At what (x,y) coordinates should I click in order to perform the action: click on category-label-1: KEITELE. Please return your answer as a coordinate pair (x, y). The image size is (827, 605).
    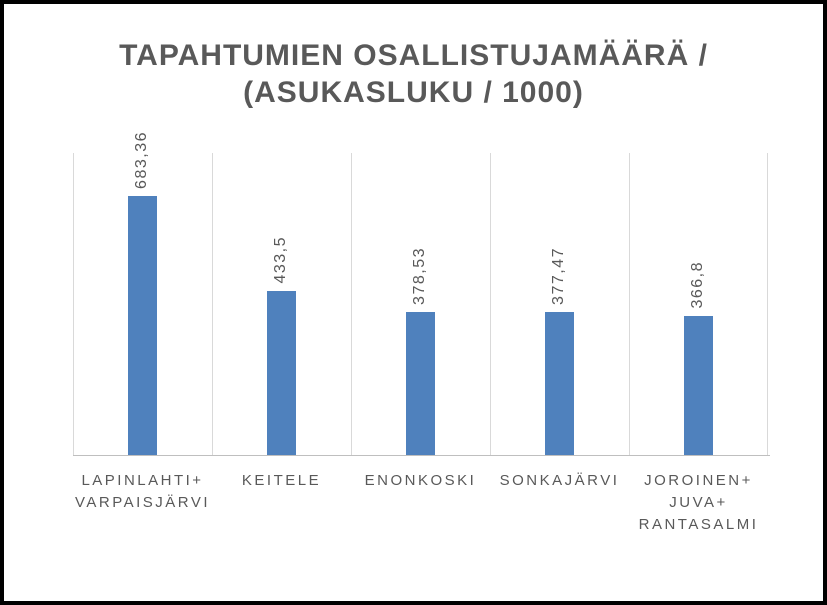
    Looking at the image, I should click on (281, 481).